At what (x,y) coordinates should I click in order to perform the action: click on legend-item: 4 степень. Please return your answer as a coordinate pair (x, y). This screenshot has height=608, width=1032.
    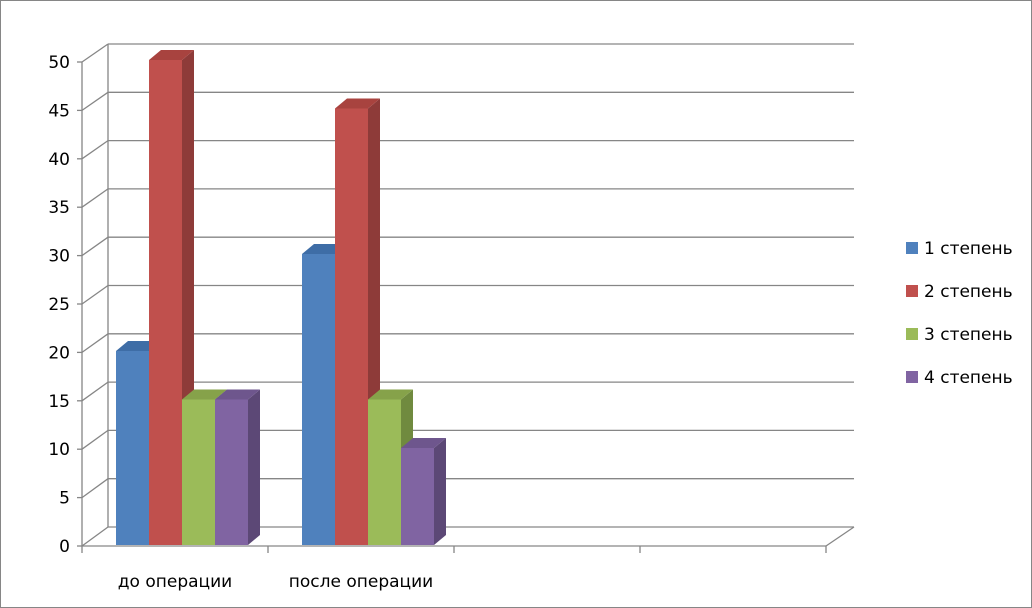
    Looking at the image, I should click on (959, 378).